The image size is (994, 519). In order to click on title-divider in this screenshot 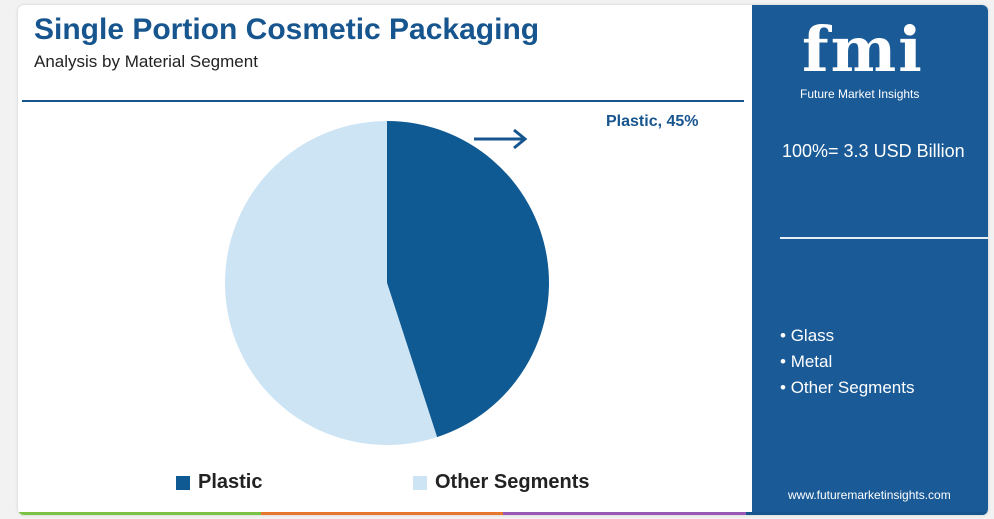, I will do `click(383, 101)`.